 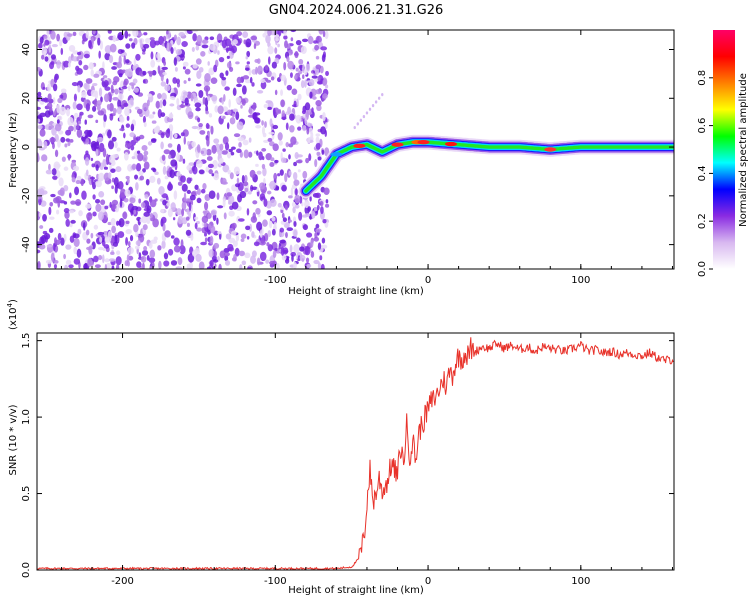 What do you see at coordinates (450, 144) in the screenshot?
I see `ridge-peak` at bounding box center [450, 144].